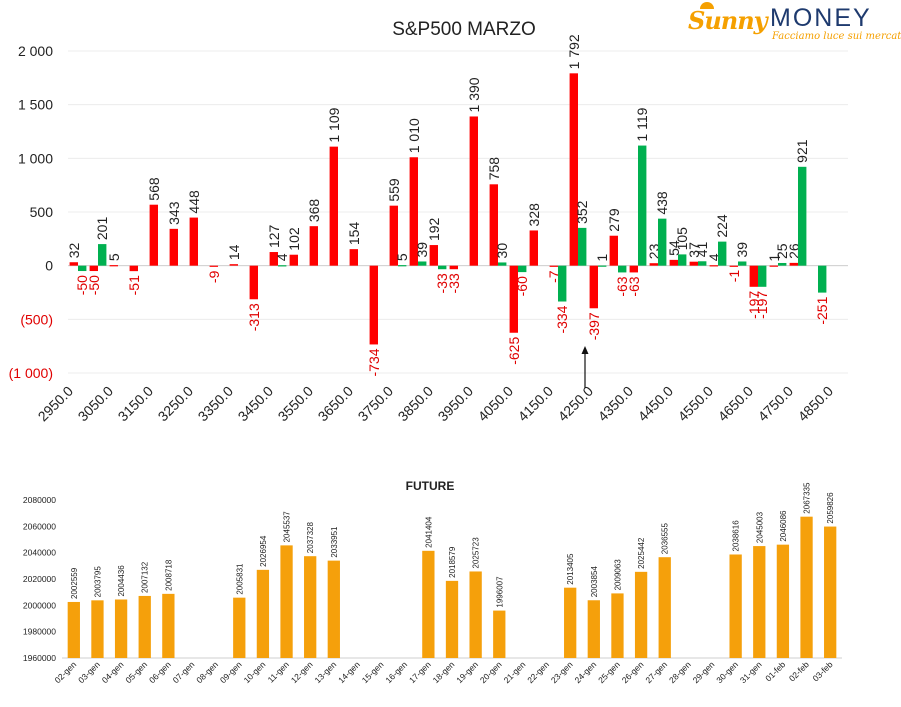 This screenshot has width=901, height=707. I want to click on y-tick-label: 0, so click(49, 266).